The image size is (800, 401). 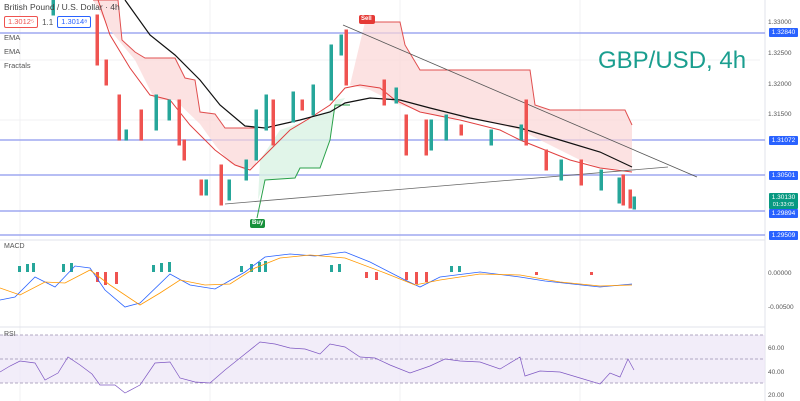 What do you see at coordinates (776, 348) in the screenshot?
I see `rsi-tick: 60.00` at bounding box center [776, 348].